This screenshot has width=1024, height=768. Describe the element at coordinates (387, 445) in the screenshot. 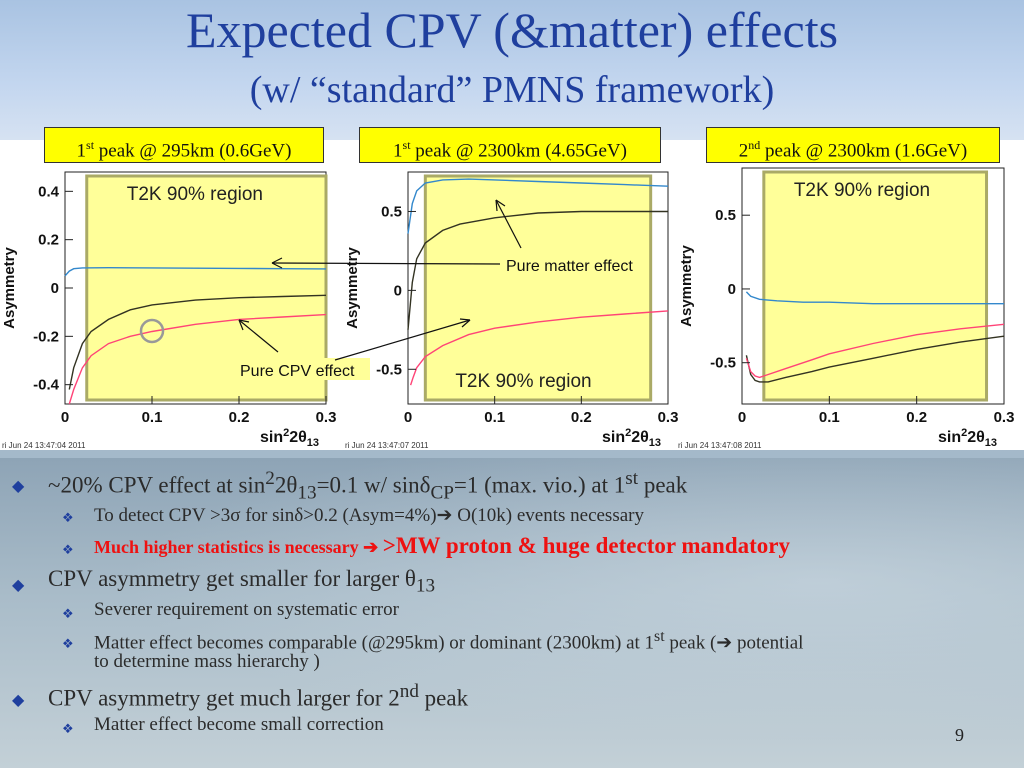

I see `timestamp: ri Jun 24 13:47:07 2011` at that location.